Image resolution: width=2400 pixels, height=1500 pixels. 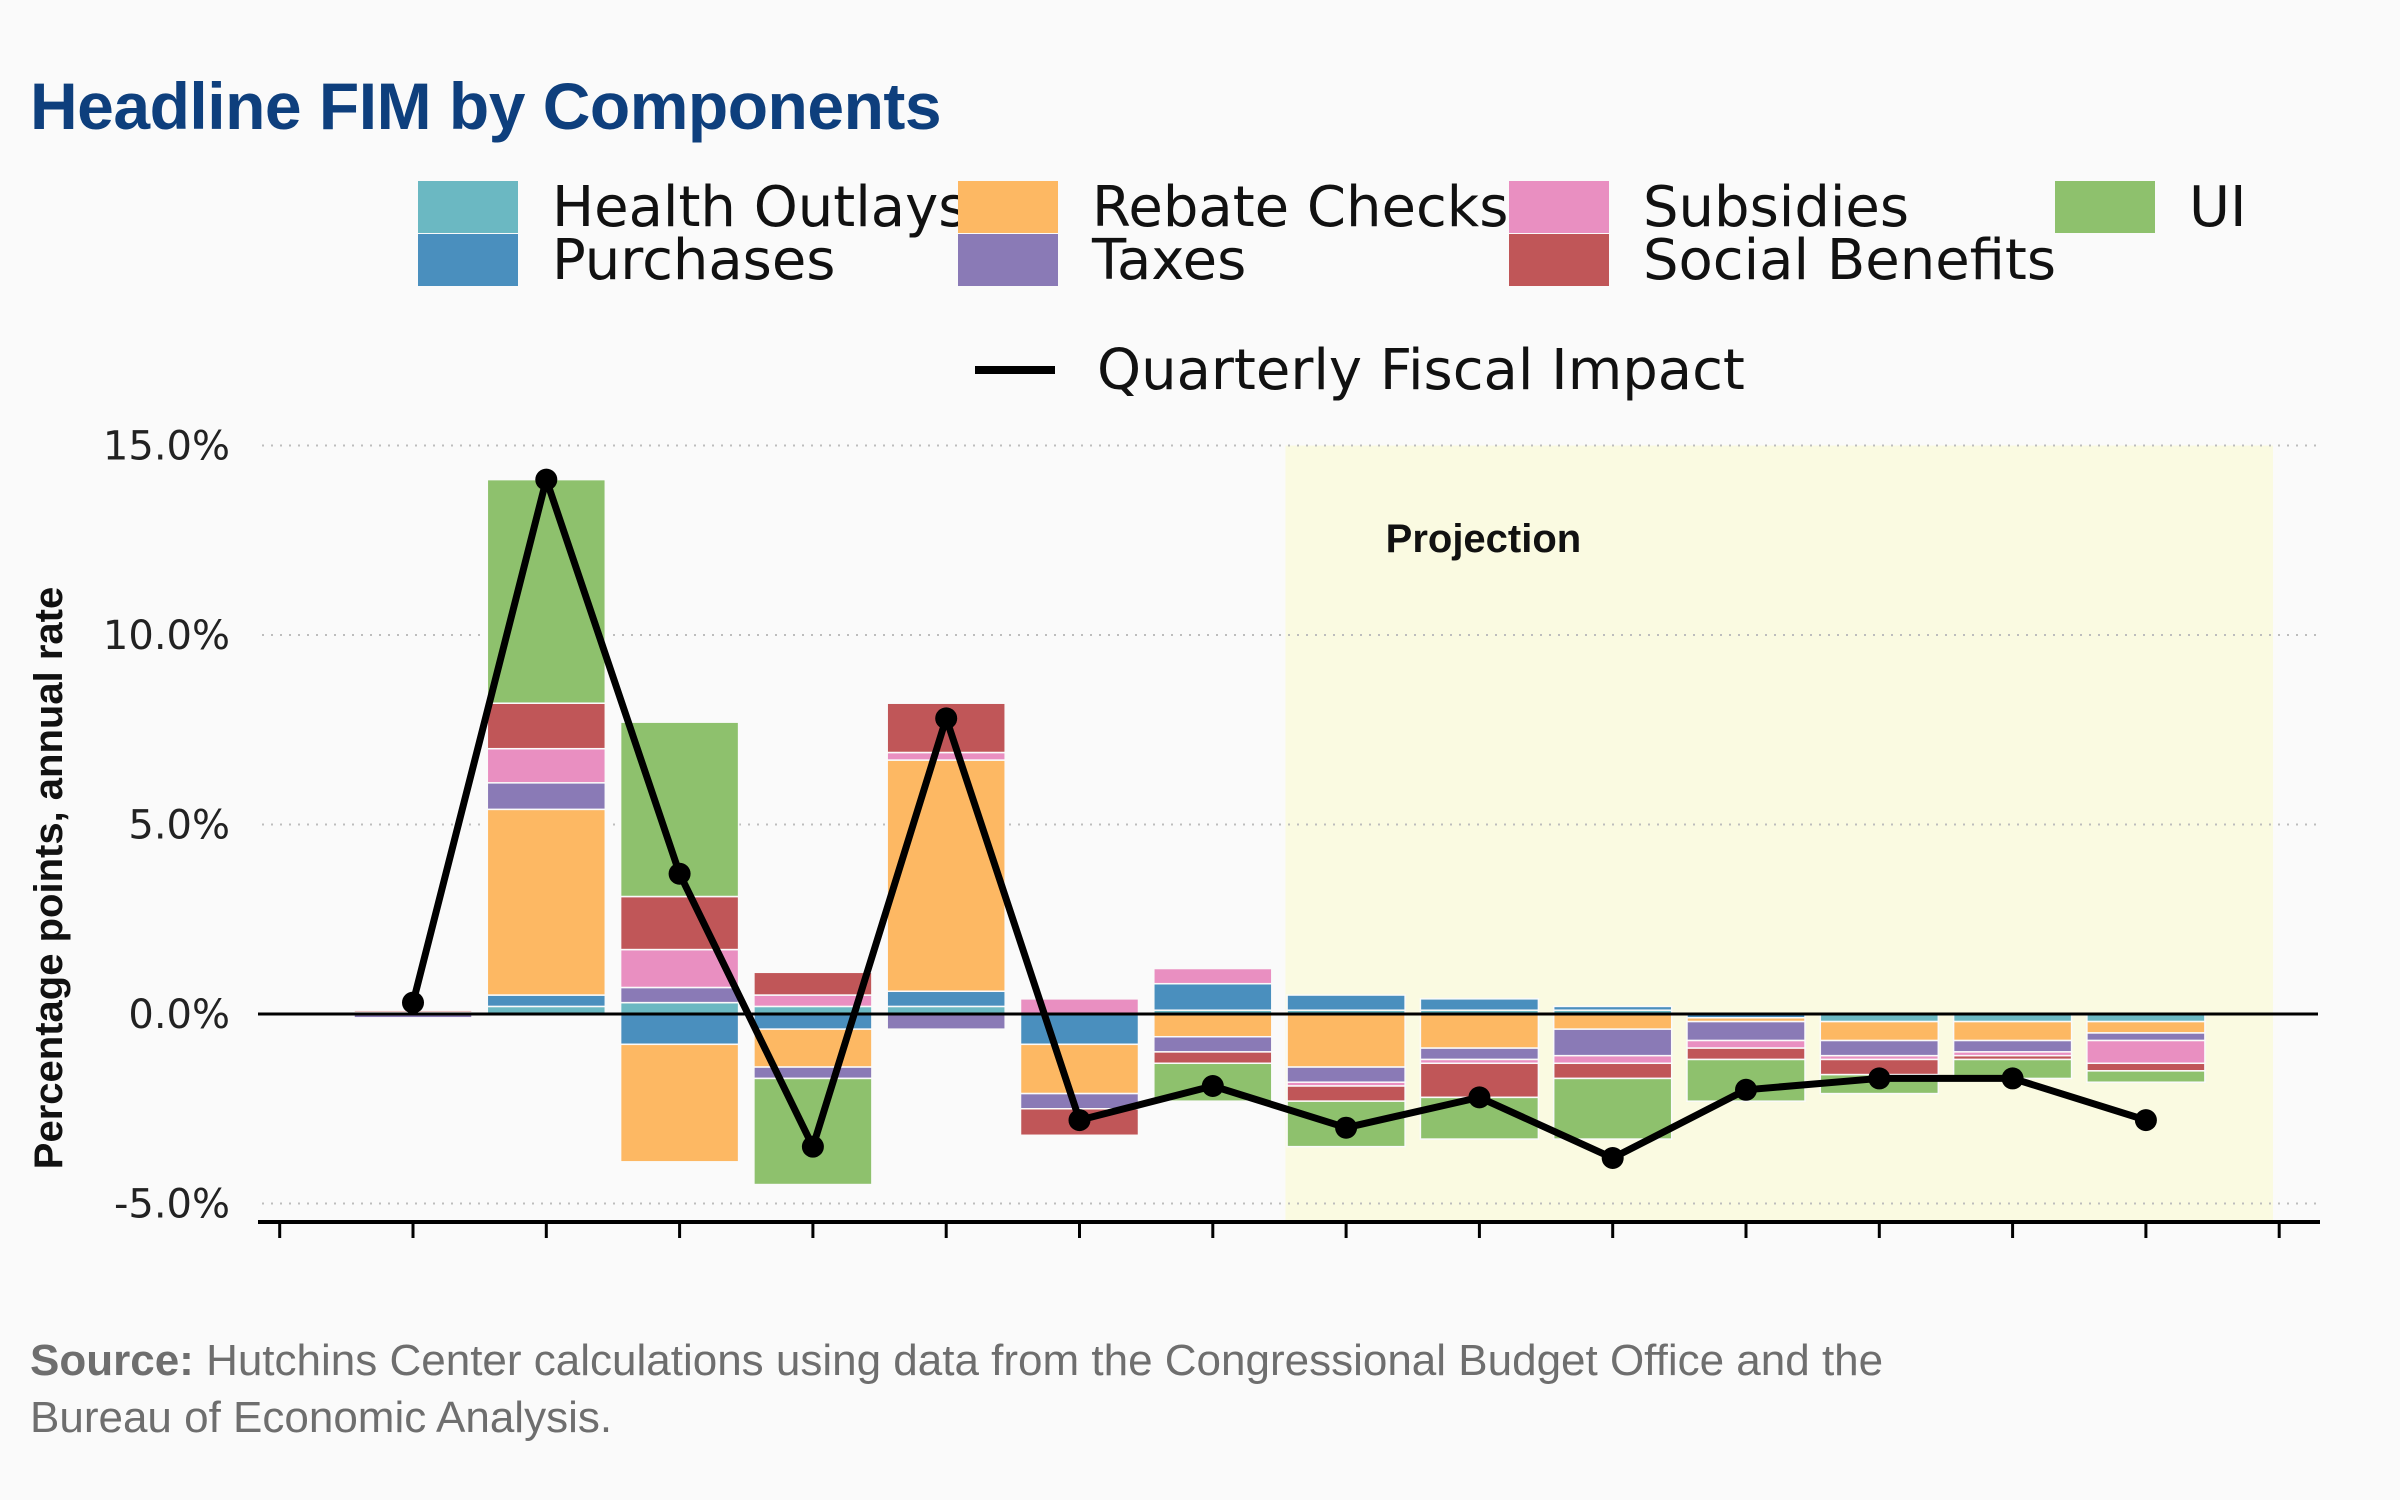 I want to click on y-tick-label: 10.0%, so click(x=166, y=636).